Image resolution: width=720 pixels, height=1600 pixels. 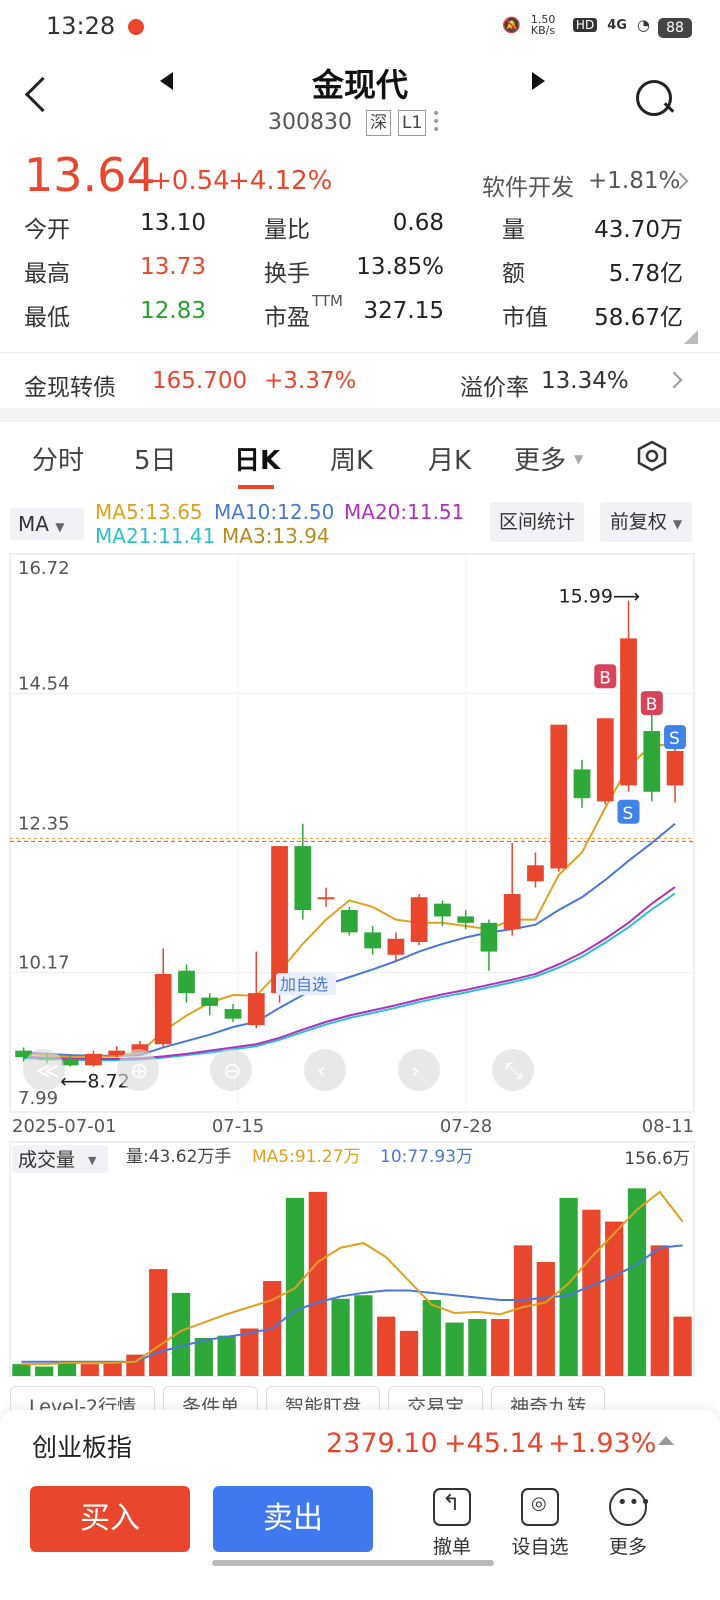 What do you see at coordinates (58, 461) in the screenshot?
I see `tab-0: 分时` at bounding box center [58, 461].